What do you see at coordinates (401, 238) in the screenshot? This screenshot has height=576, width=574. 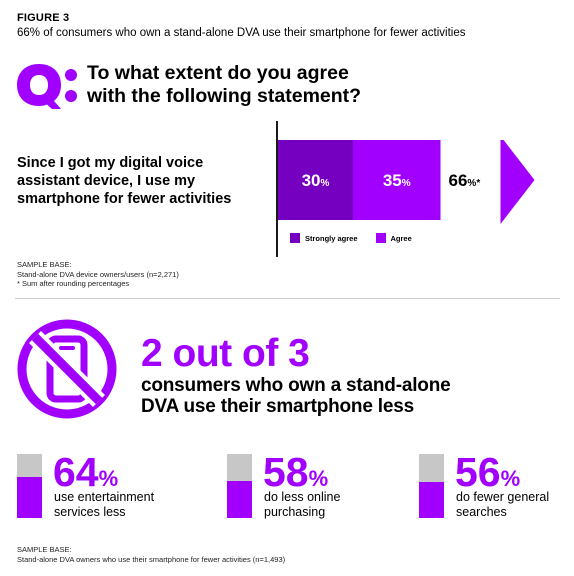 I see `legend-label-agree: Agree` at bounding box center [401, 238].